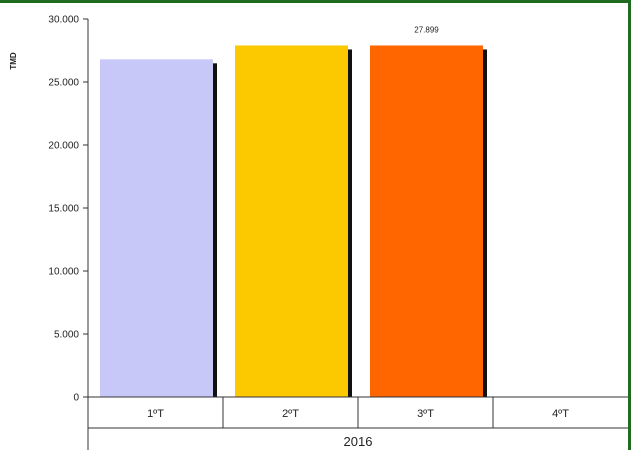 The width and height of the screenshot is (631, 450). Describe the element at coordinates (63, 83) in the screenshot. I see `y-tick-label: 25.000` at that location.